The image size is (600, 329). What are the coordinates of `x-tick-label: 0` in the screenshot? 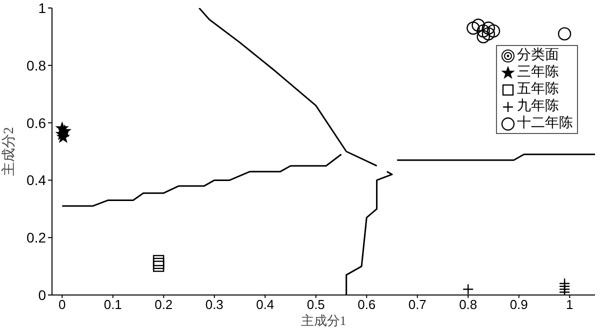 It's located at (62, 304).